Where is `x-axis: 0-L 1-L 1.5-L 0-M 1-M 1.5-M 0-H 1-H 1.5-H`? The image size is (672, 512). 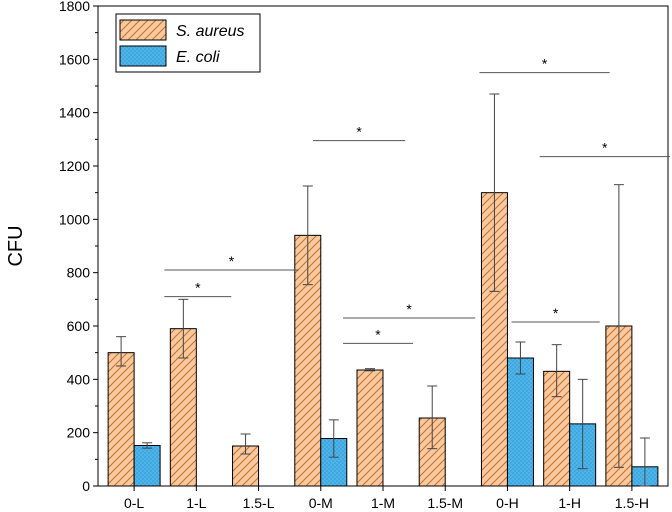
x-axis: 0-L 1-L 1.5-L 0-M 1-M 1.5-M 0-H 1-H 1.5-H is located at coordinates (386, 498).